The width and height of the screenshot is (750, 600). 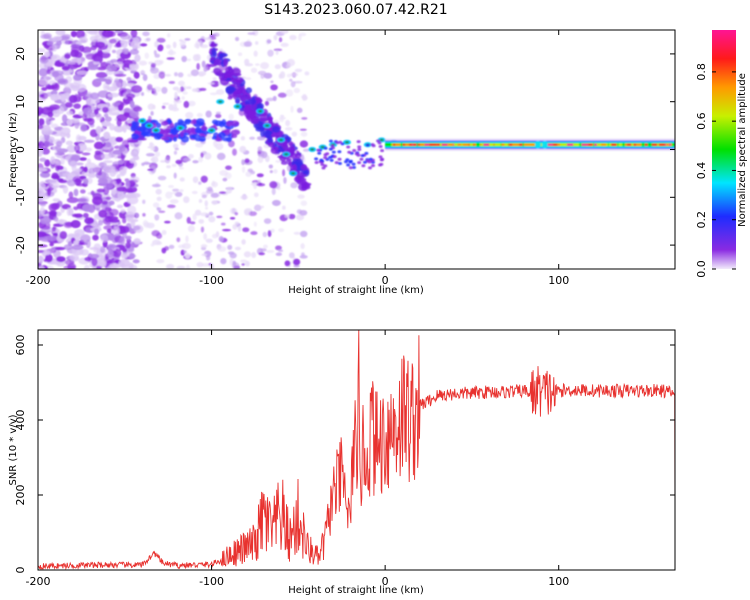 I want to click on colorbar-label: Normalized spectral amplitude, so click(x=742, y=150).